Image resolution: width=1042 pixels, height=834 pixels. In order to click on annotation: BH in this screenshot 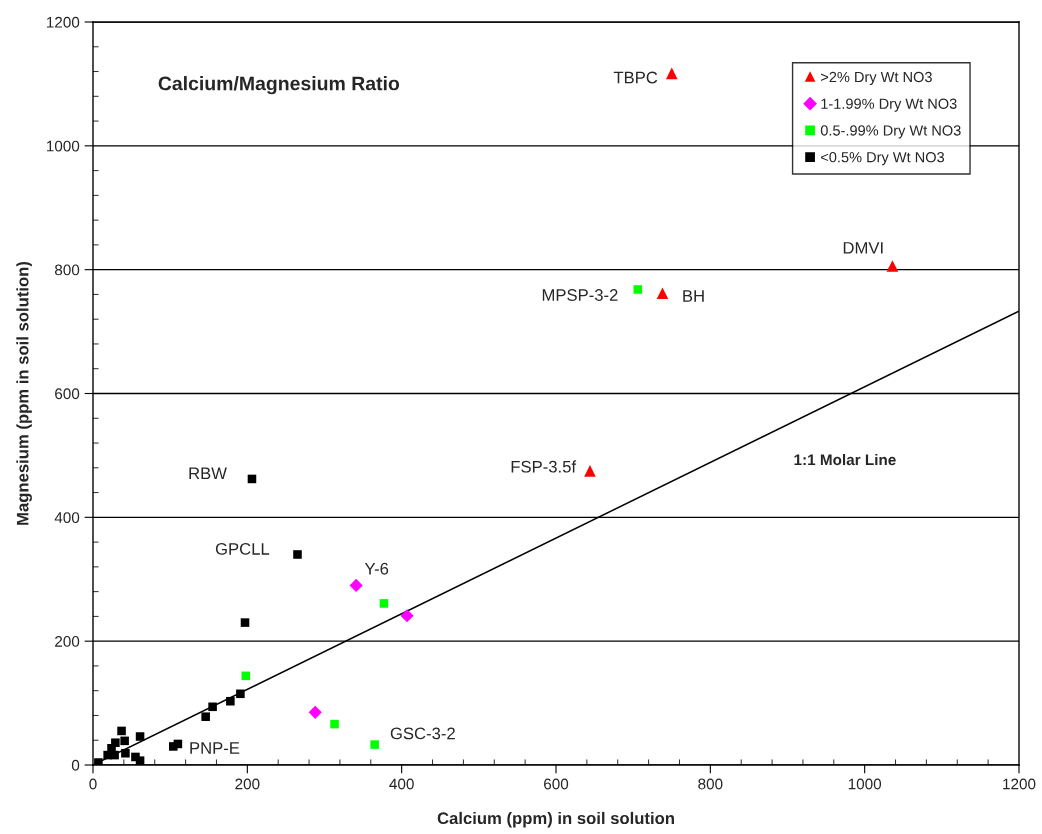, I will do `click(693, 296)`.